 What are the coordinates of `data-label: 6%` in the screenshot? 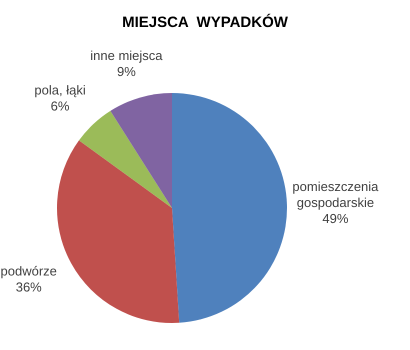 It's located at (60, 106).